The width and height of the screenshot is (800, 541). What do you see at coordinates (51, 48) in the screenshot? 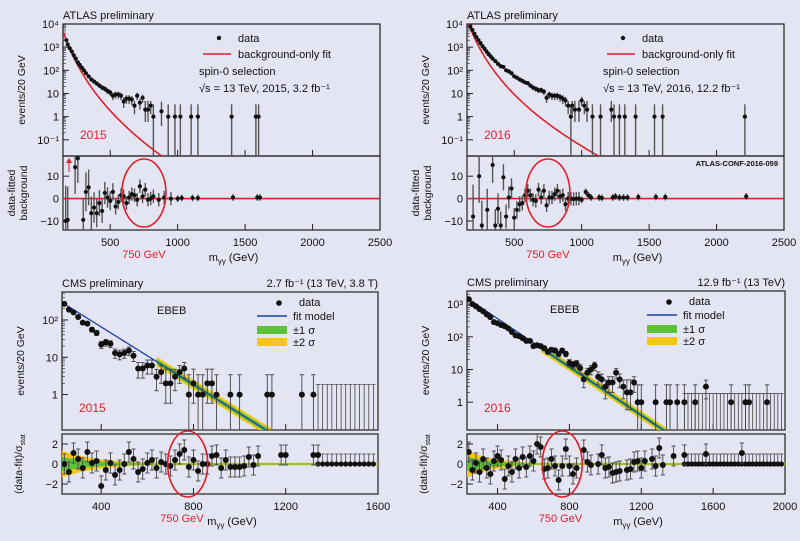
I see `y-tick-label: 10³` at bounding box center [51, 48].